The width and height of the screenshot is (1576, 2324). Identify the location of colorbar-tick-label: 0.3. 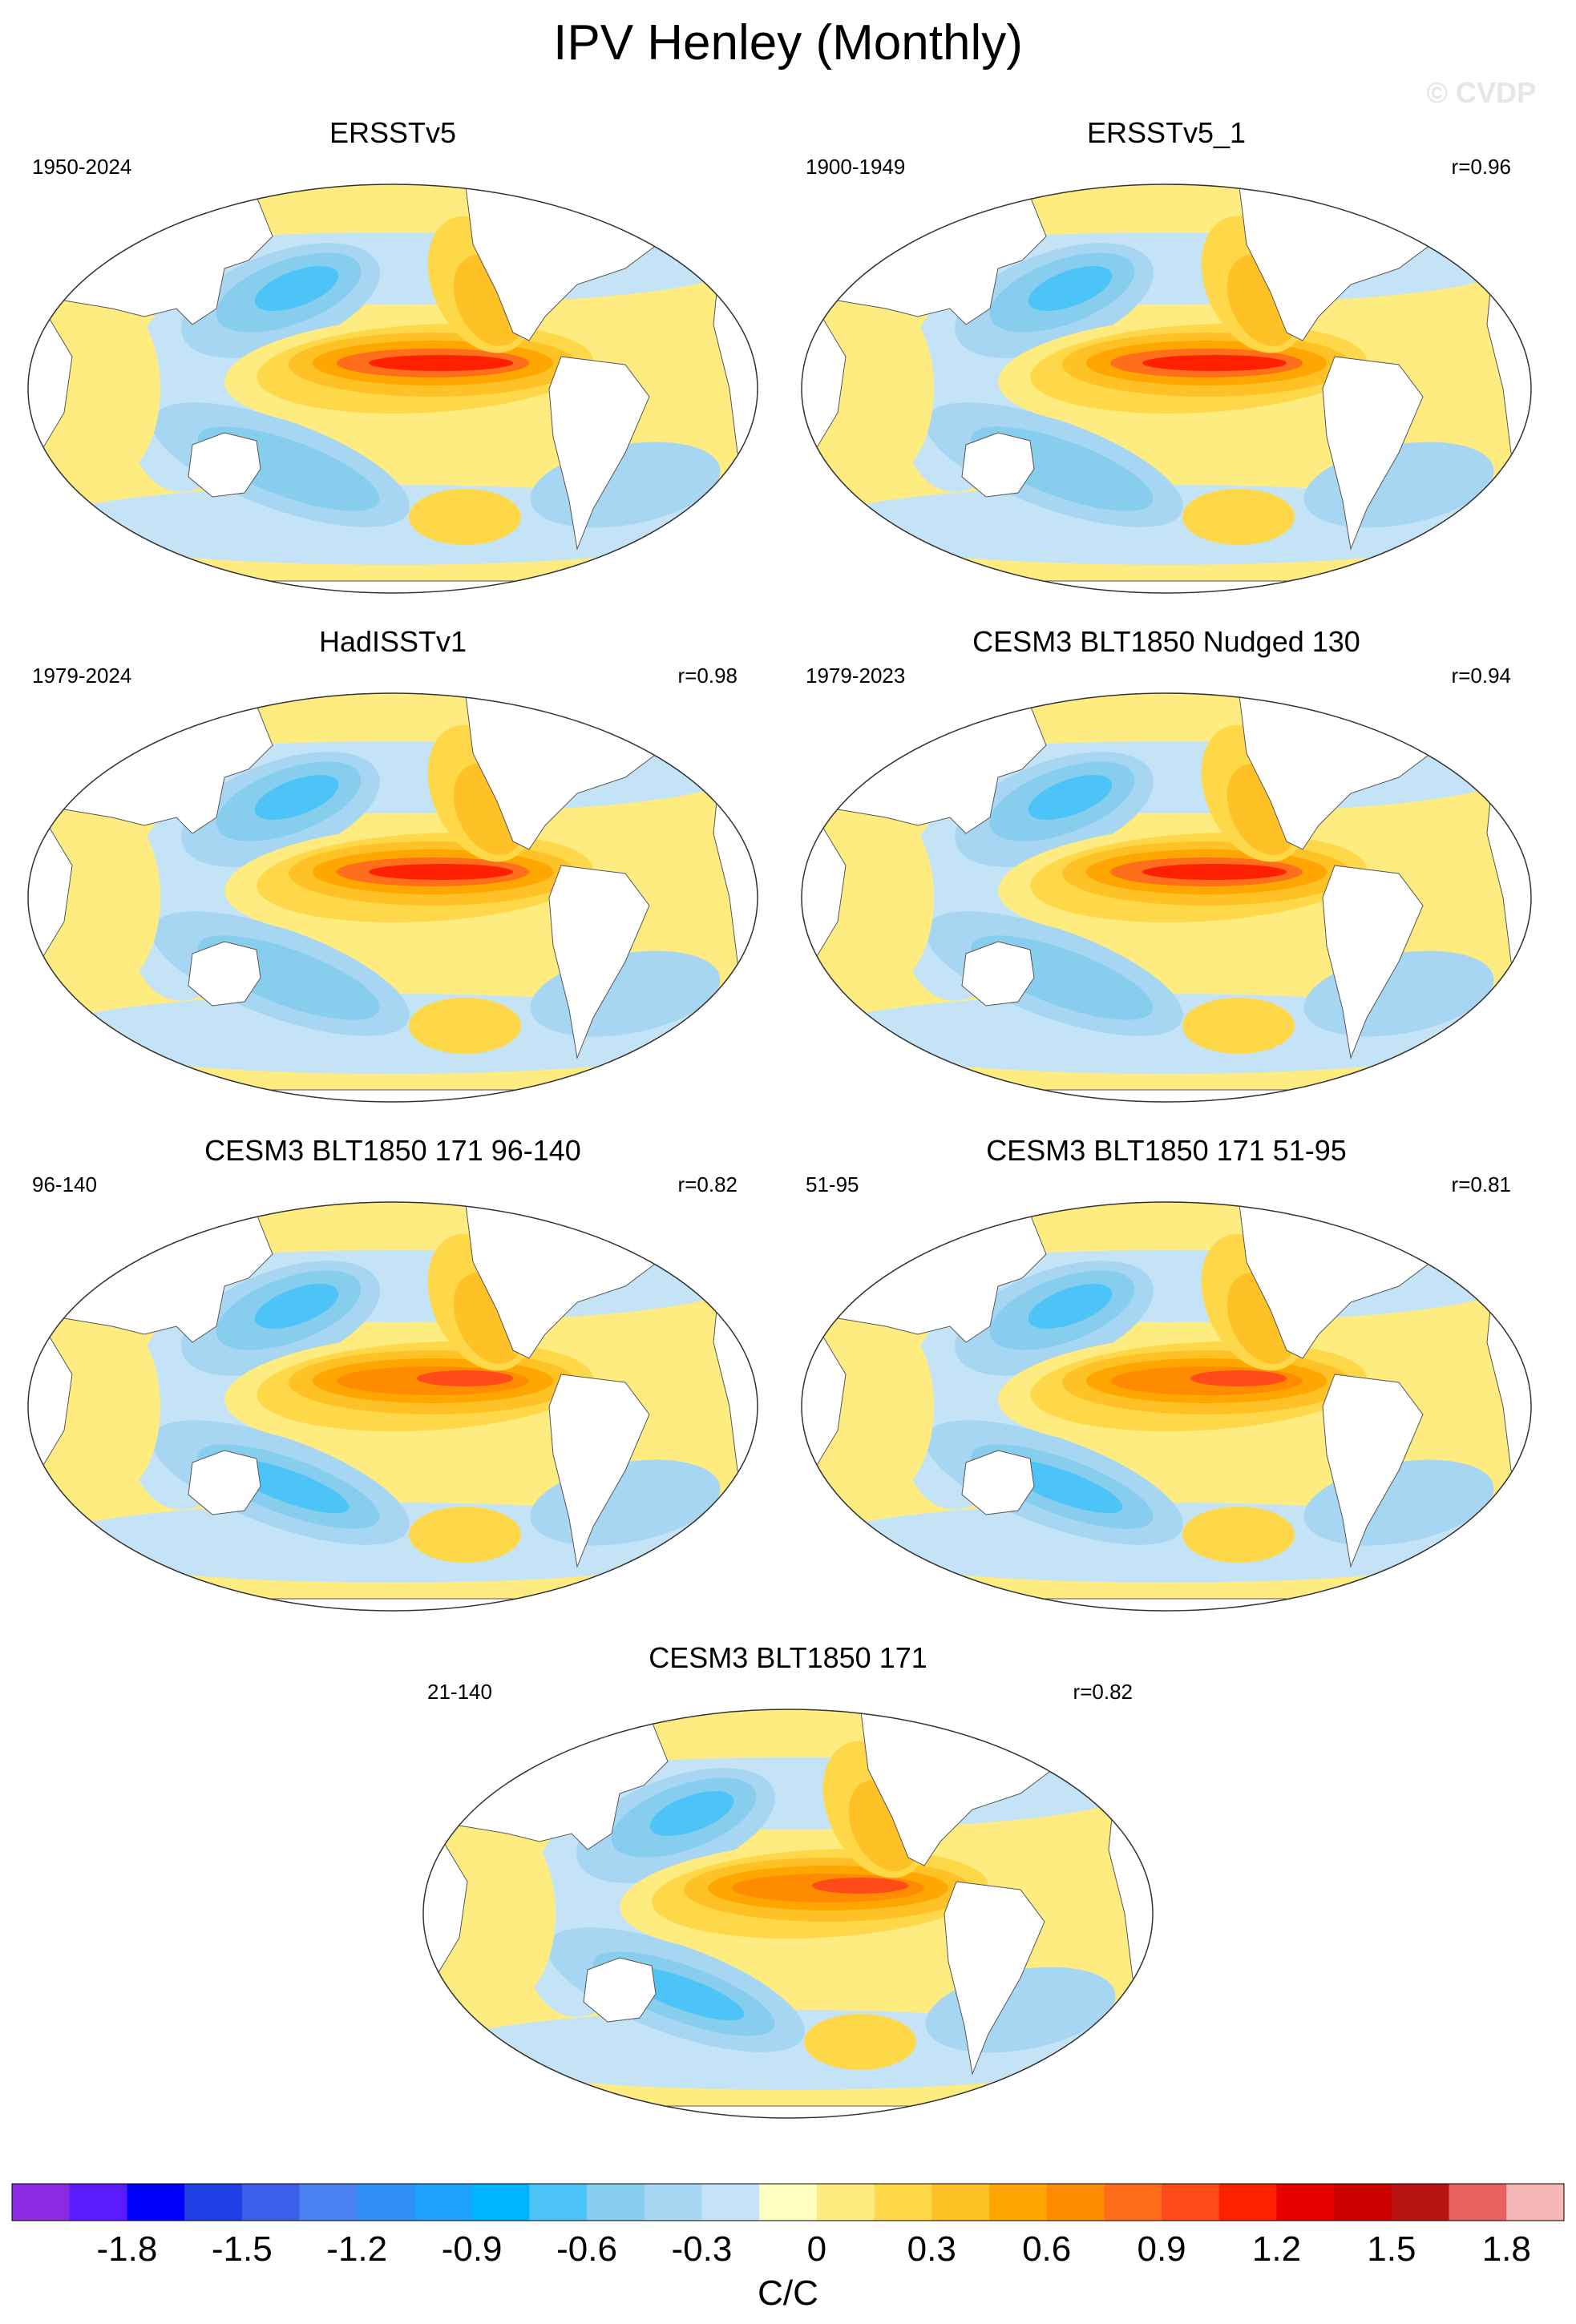
(931, 2249).